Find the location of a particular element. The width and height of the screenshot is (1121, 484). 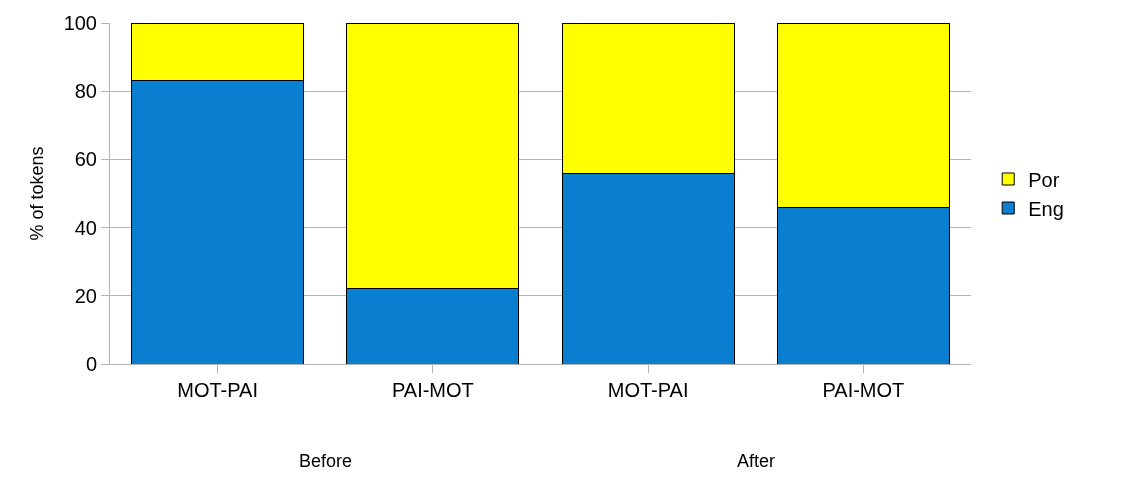

y-tick-label: 40 is located at coordinates (85, 227).